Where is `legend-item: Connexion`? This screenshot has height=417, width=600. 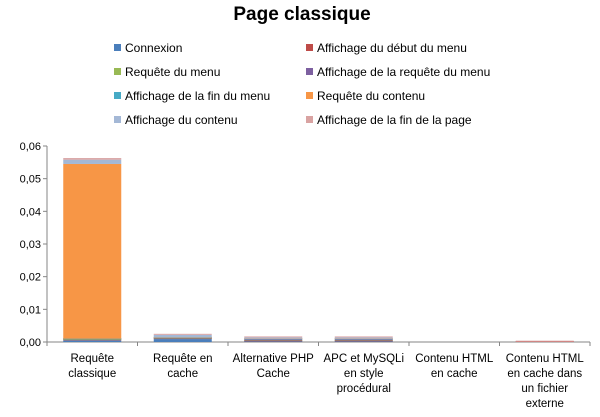
legend-item: Connexion is located at coordinates (148, 48).